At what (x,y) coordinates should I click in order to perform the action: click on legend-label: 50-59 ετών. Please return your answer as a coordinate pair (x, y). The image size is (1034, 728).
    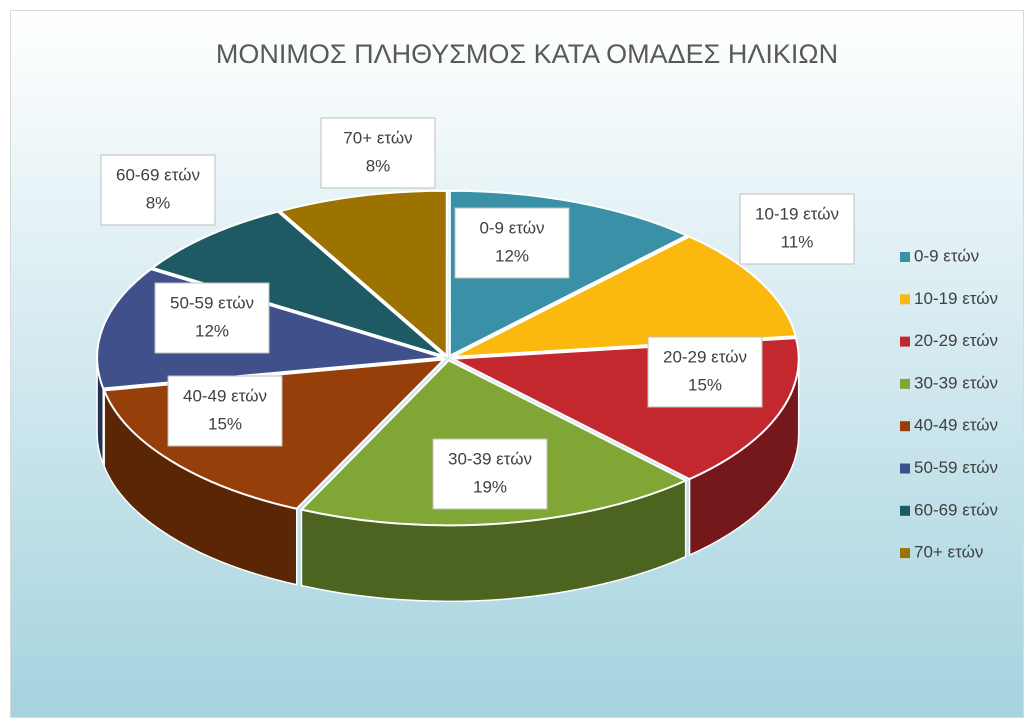
    Looking at the image, I should click on (956, 467).